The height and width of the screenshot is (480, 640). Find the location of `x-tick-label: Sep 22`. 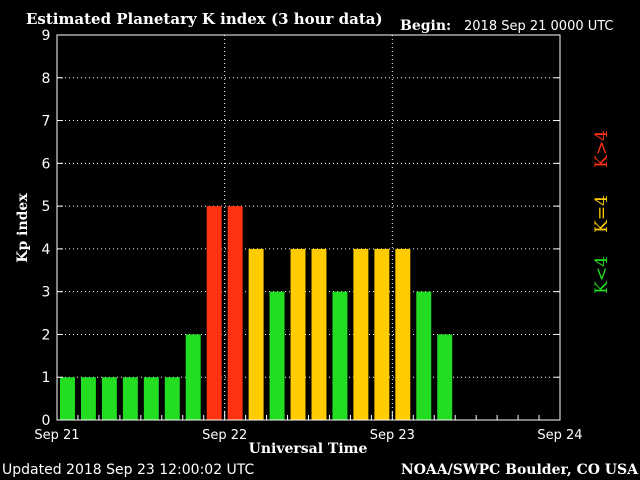

x-tick-label: Sep 22 is located at coordinates (224, 435).